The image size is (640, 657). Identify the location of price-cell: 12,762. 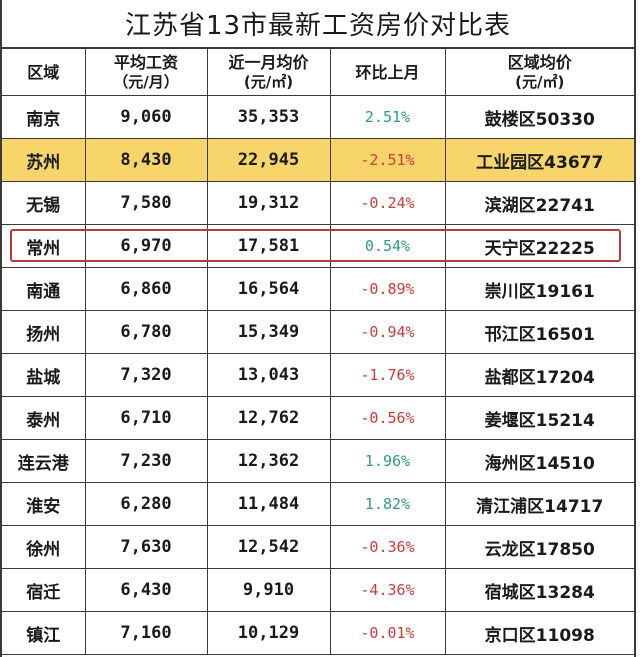
(268, 418).